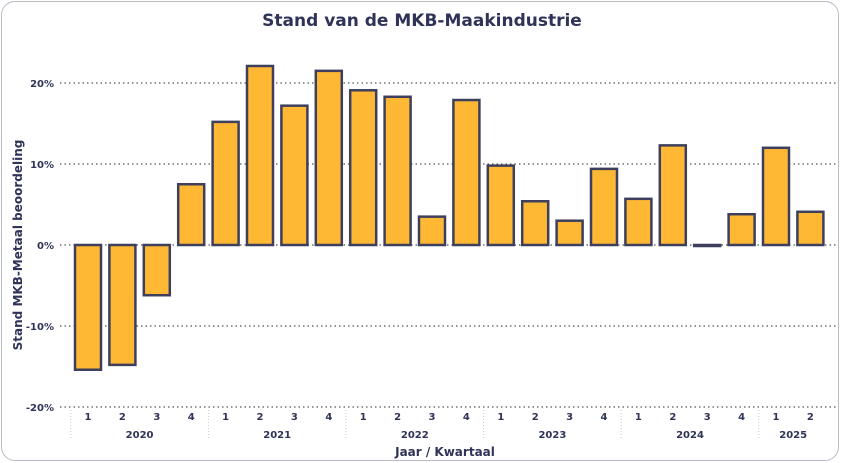 Image resolution: width=842 pixels, height=463 pixels. What do you see at coordinates (277, 435) in the screenshot?
I see `year-label: 2021` at bounding box center [277, 435].